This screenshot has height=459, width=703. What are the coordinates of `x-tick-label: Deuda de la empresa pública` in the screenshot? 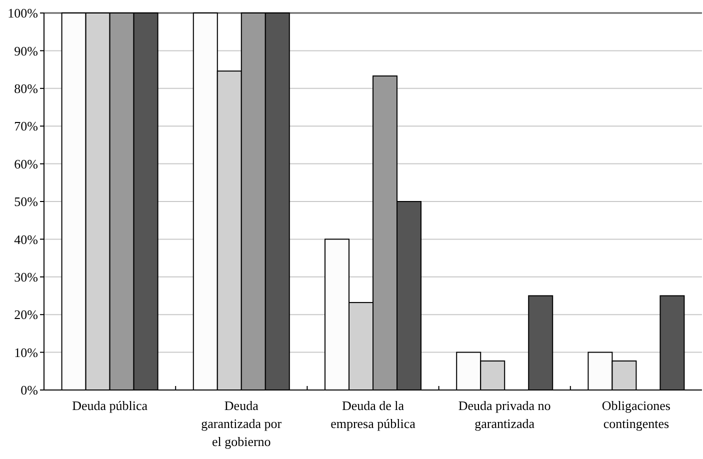 It's located at (373, 414).